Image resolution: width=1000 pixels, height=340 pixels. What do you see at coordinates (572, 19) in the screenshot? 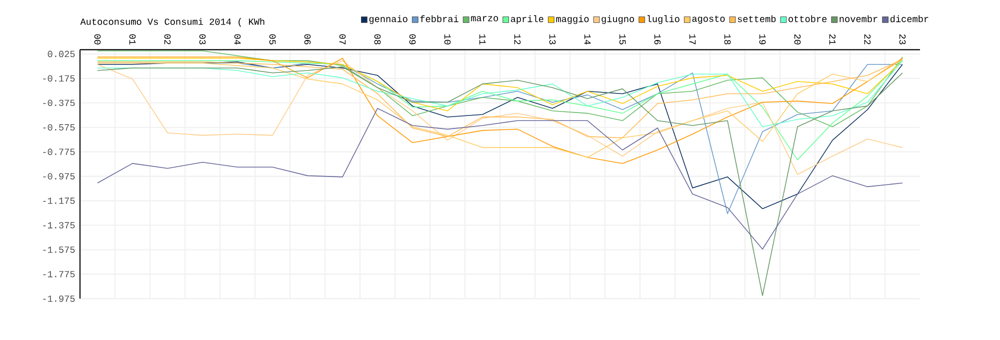
I see `legend-label: maggio` at bounding box center [572, 19].